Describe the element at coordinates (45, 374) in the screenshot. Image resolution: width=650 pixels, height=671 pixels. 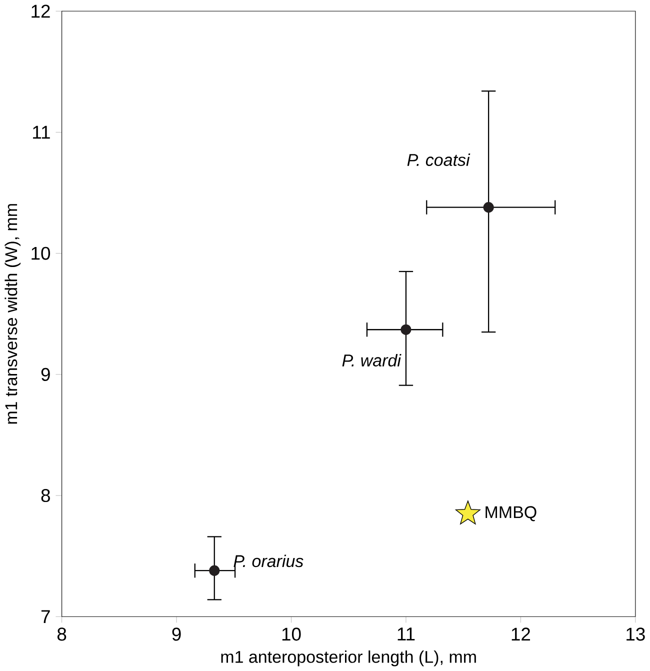
I see `y-tick-label: 9` at that location.